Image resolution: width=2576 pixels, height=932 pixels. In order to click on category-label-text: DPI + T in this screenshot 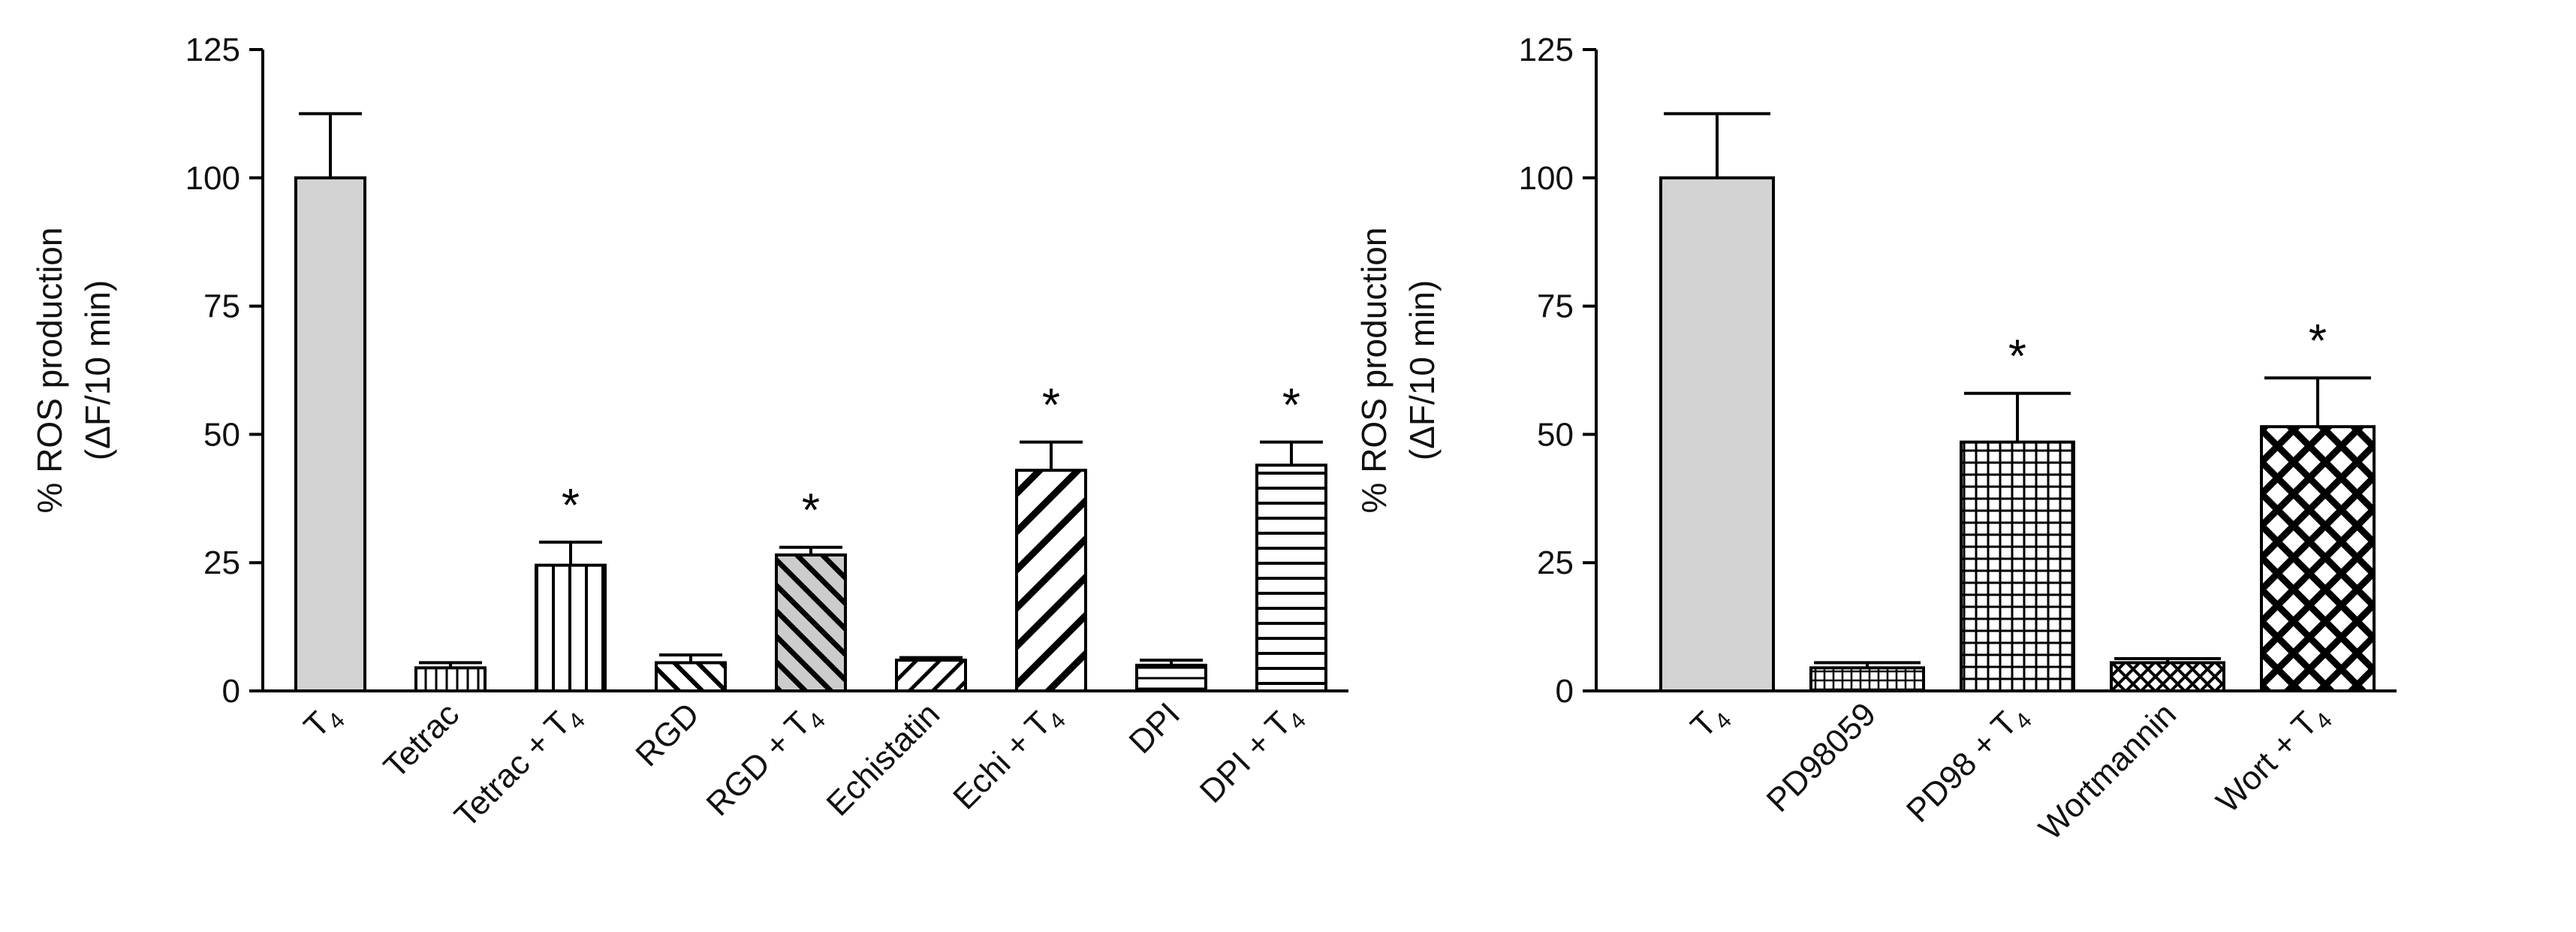, I will do `click(1245, 757)`.